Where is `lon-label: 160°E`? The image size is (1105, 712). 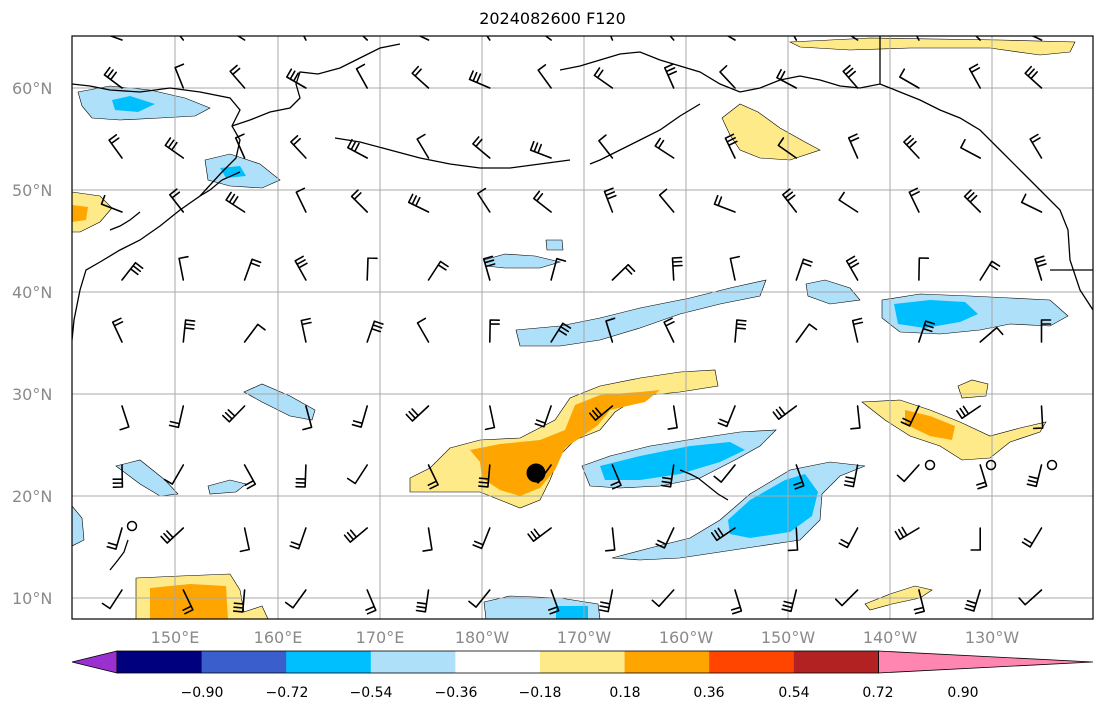 lon-label: 160°E is located at coordinates (278, 637).